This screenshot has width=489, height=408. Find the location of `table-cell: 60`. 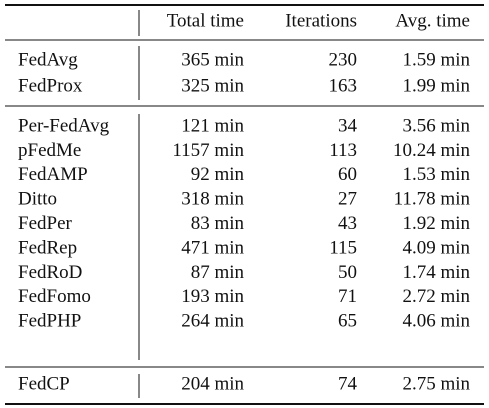

table-cell: 60 is located at coordinates (347, 174).